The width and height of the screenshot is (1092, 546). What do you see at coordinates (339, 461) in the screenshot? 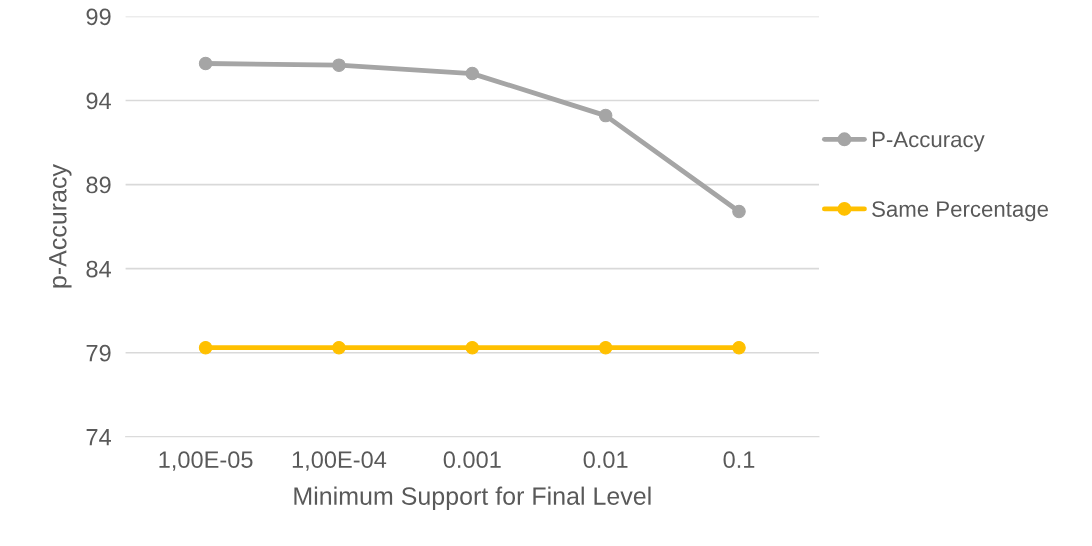
I see `x-tick-label: 1,00E-04` at bounding box center [339, 461].